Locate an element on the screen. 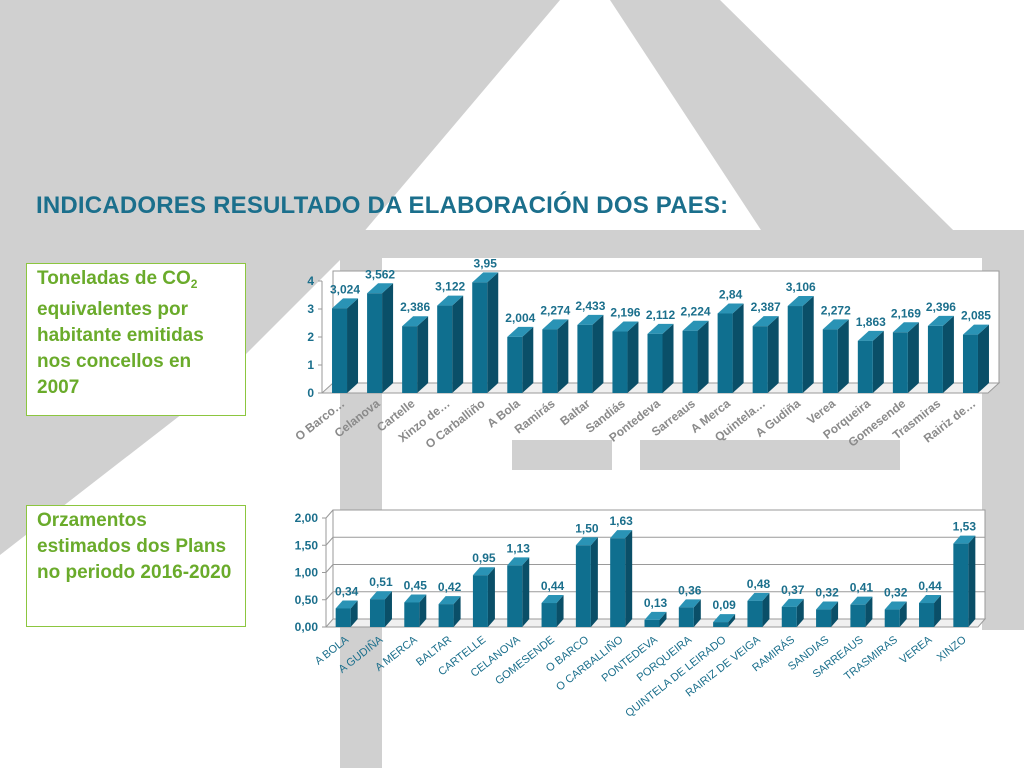  chart1-data-label: 1,863 is located at coordinates (871, 322).